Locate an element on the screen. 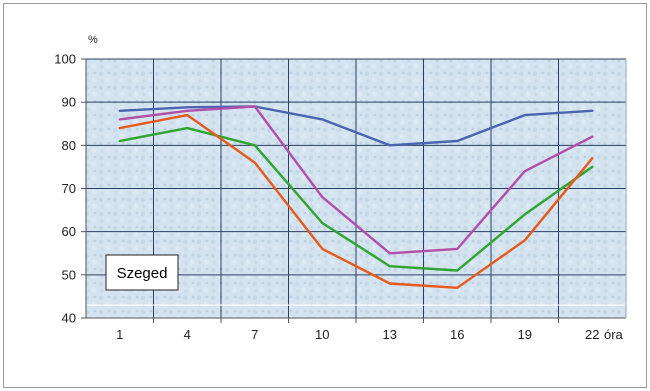 This screenshot has height=391, width=650. y-tick-label: 80 is located at coordinates (69, 145).